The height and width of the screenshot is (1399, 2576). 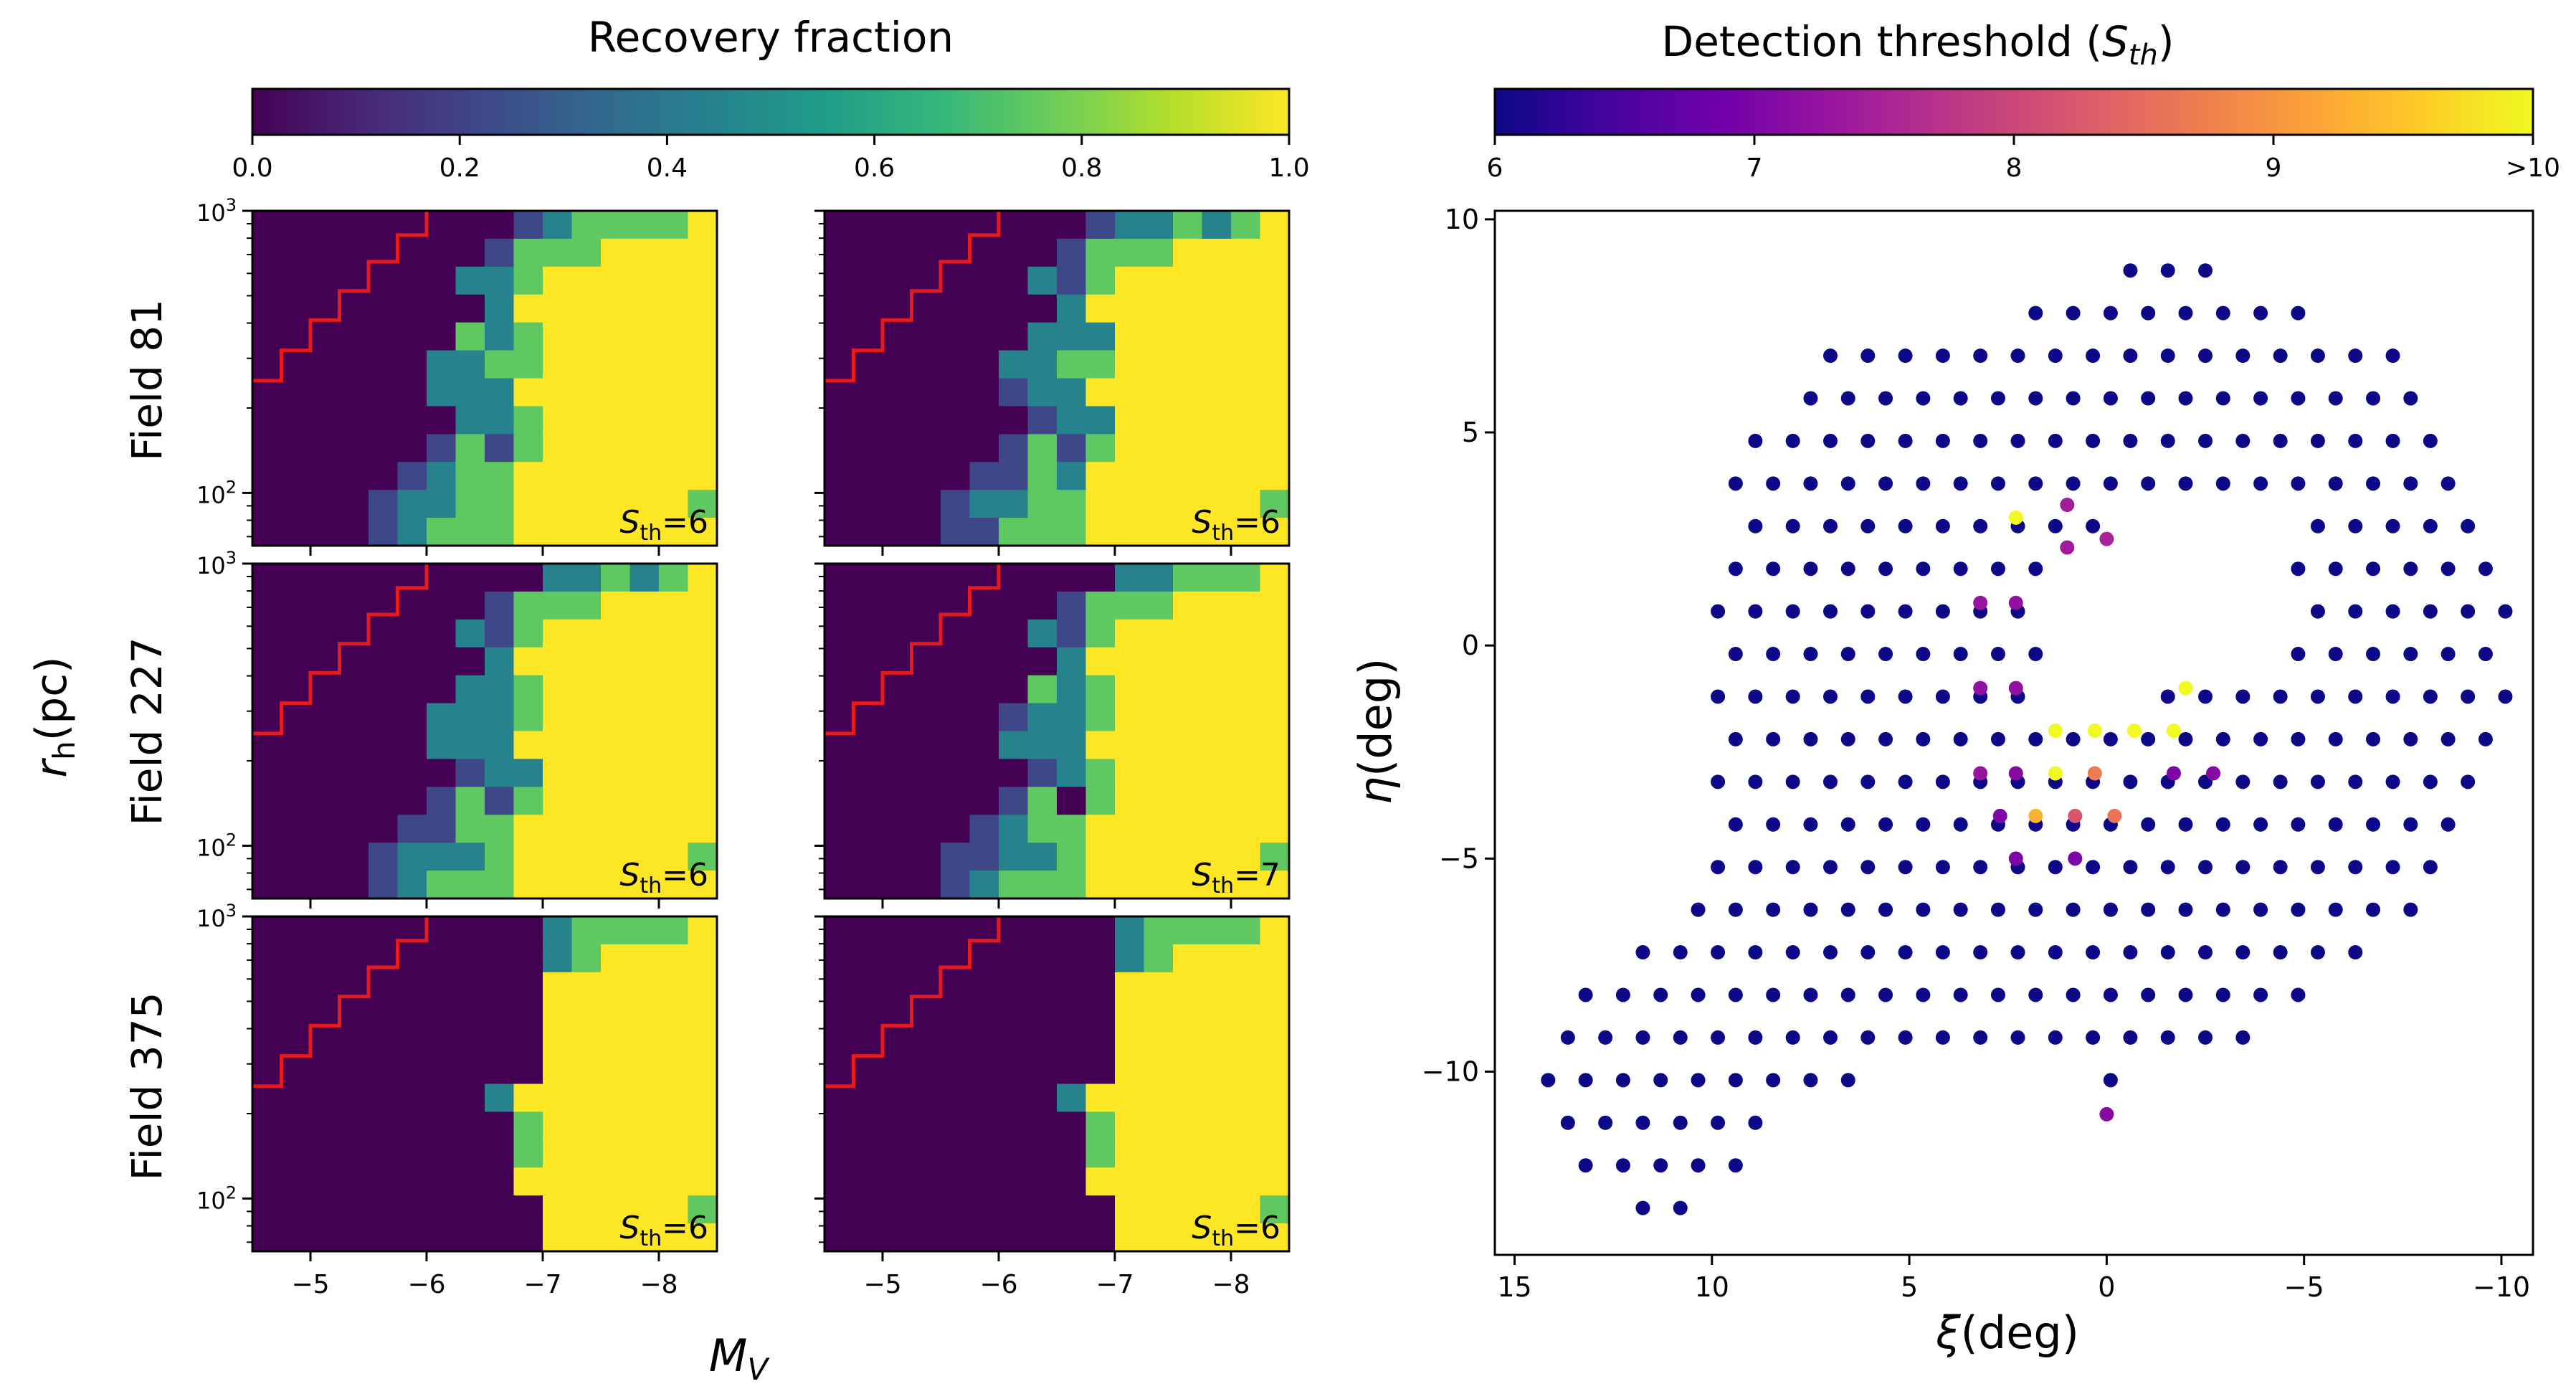 What do you see at coordinates (668, 168) in the screenshot?
I see `recovery-colorbar-tick-label: 0.4` at bounding box center [668, 168].